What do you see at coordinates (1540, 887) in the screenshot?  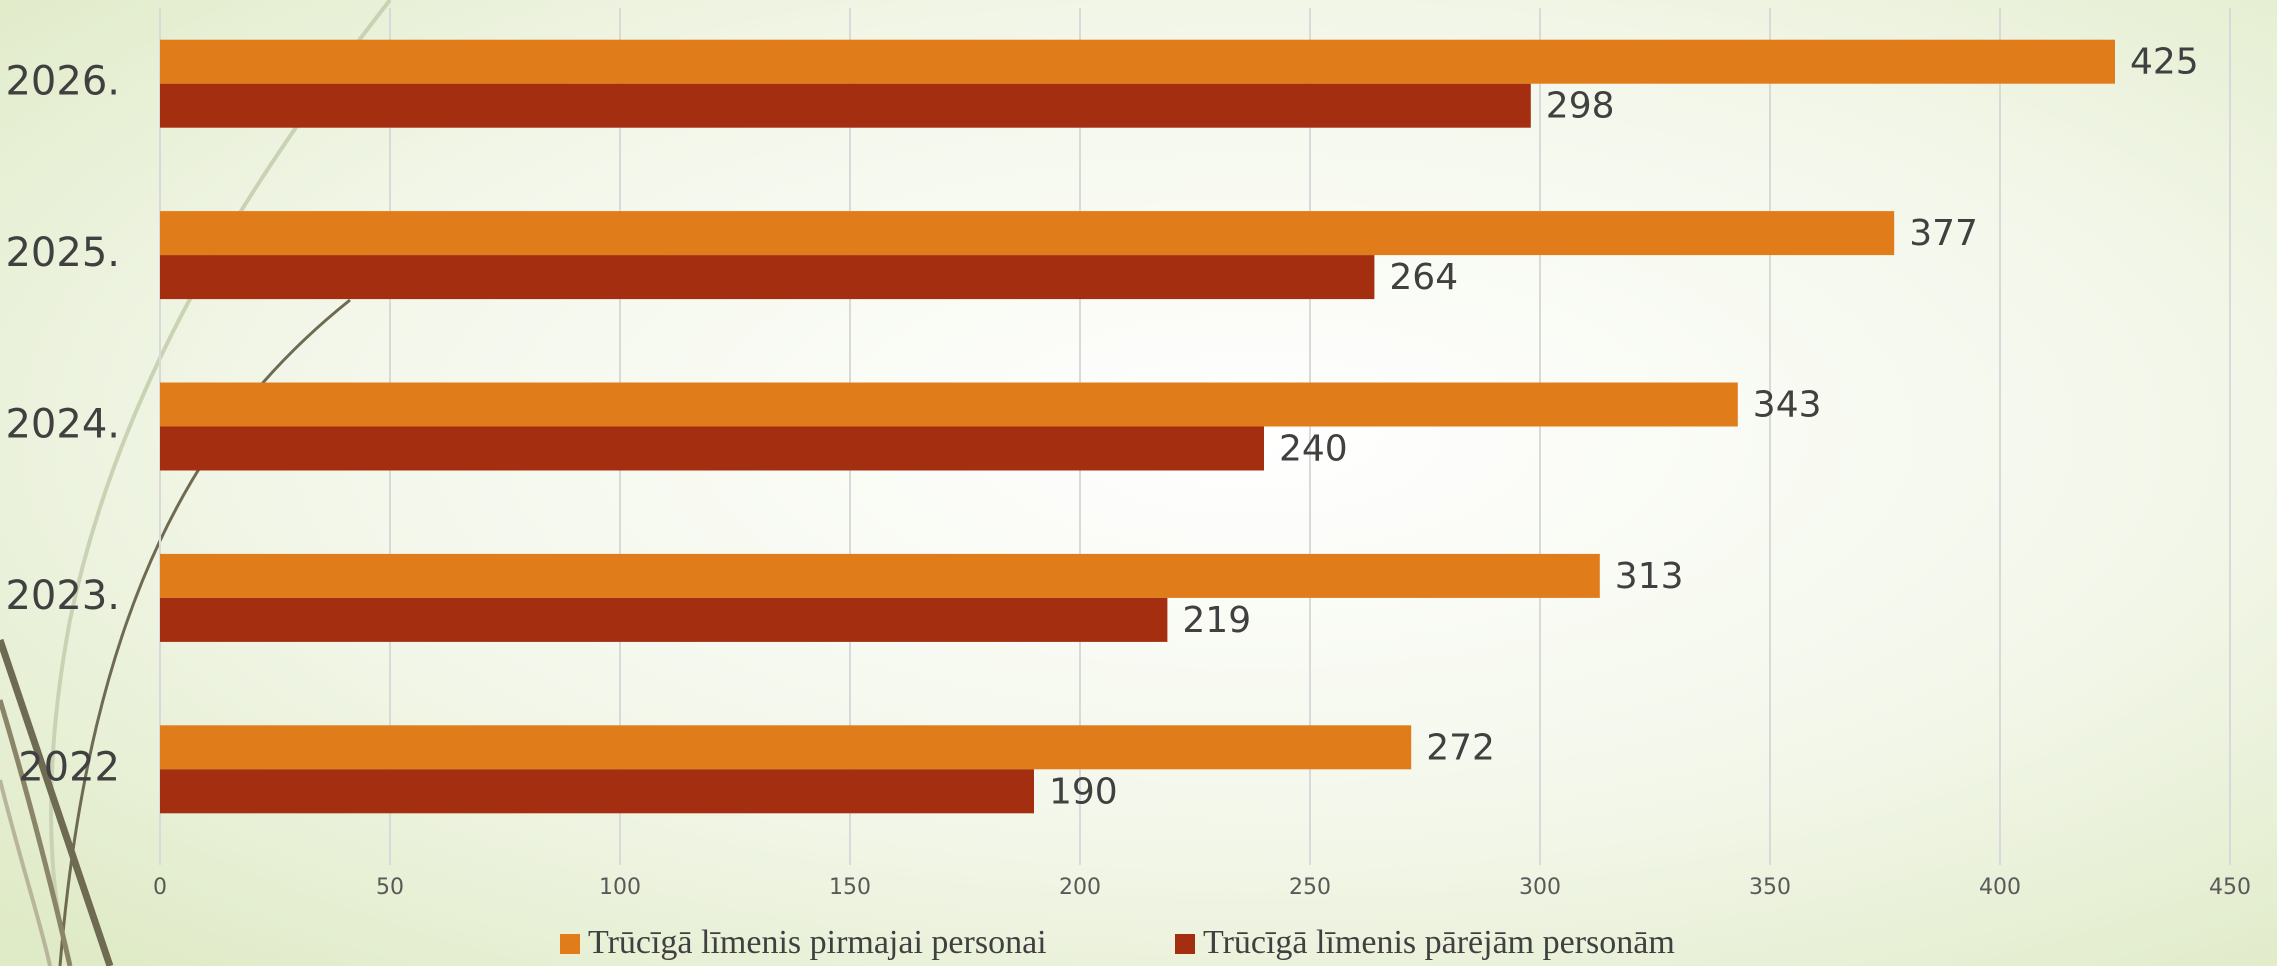 I see `x-tick-label: 300` at bounding box center [1540, 887].